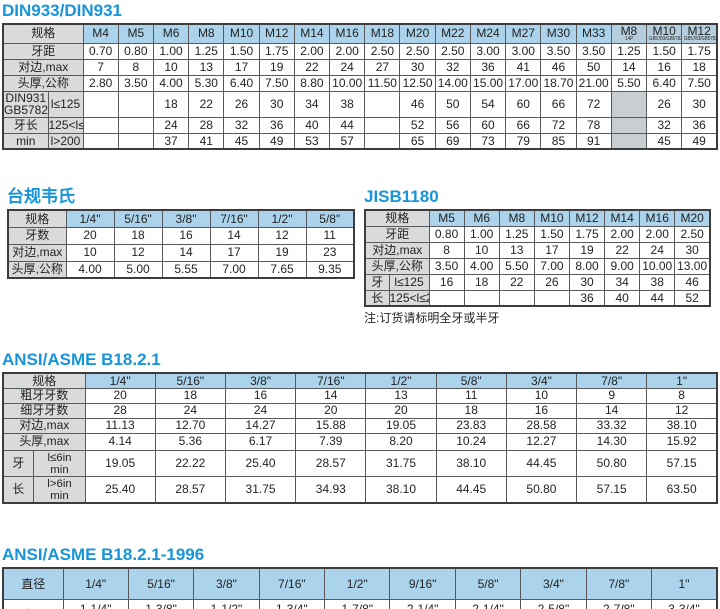 The width and height of the screenshot is (720, 609). I want to click on column-header-cell: 1/2", so click(282, 218).